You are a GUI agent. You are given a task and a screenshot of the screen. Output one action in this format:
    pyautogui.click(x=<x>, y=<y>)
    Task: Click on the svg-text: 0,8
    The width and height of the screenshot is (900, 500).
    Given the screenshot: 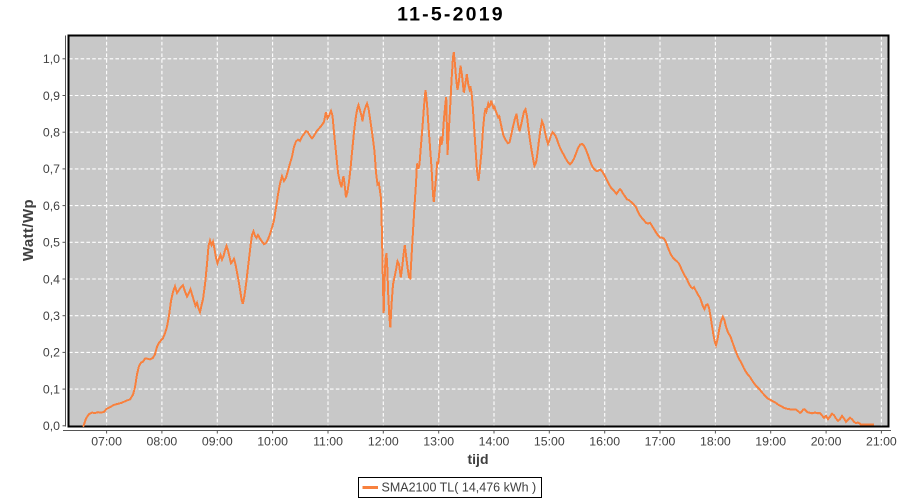 What is the action you would take?
    pyautogui.click(x=51, y=133)
    